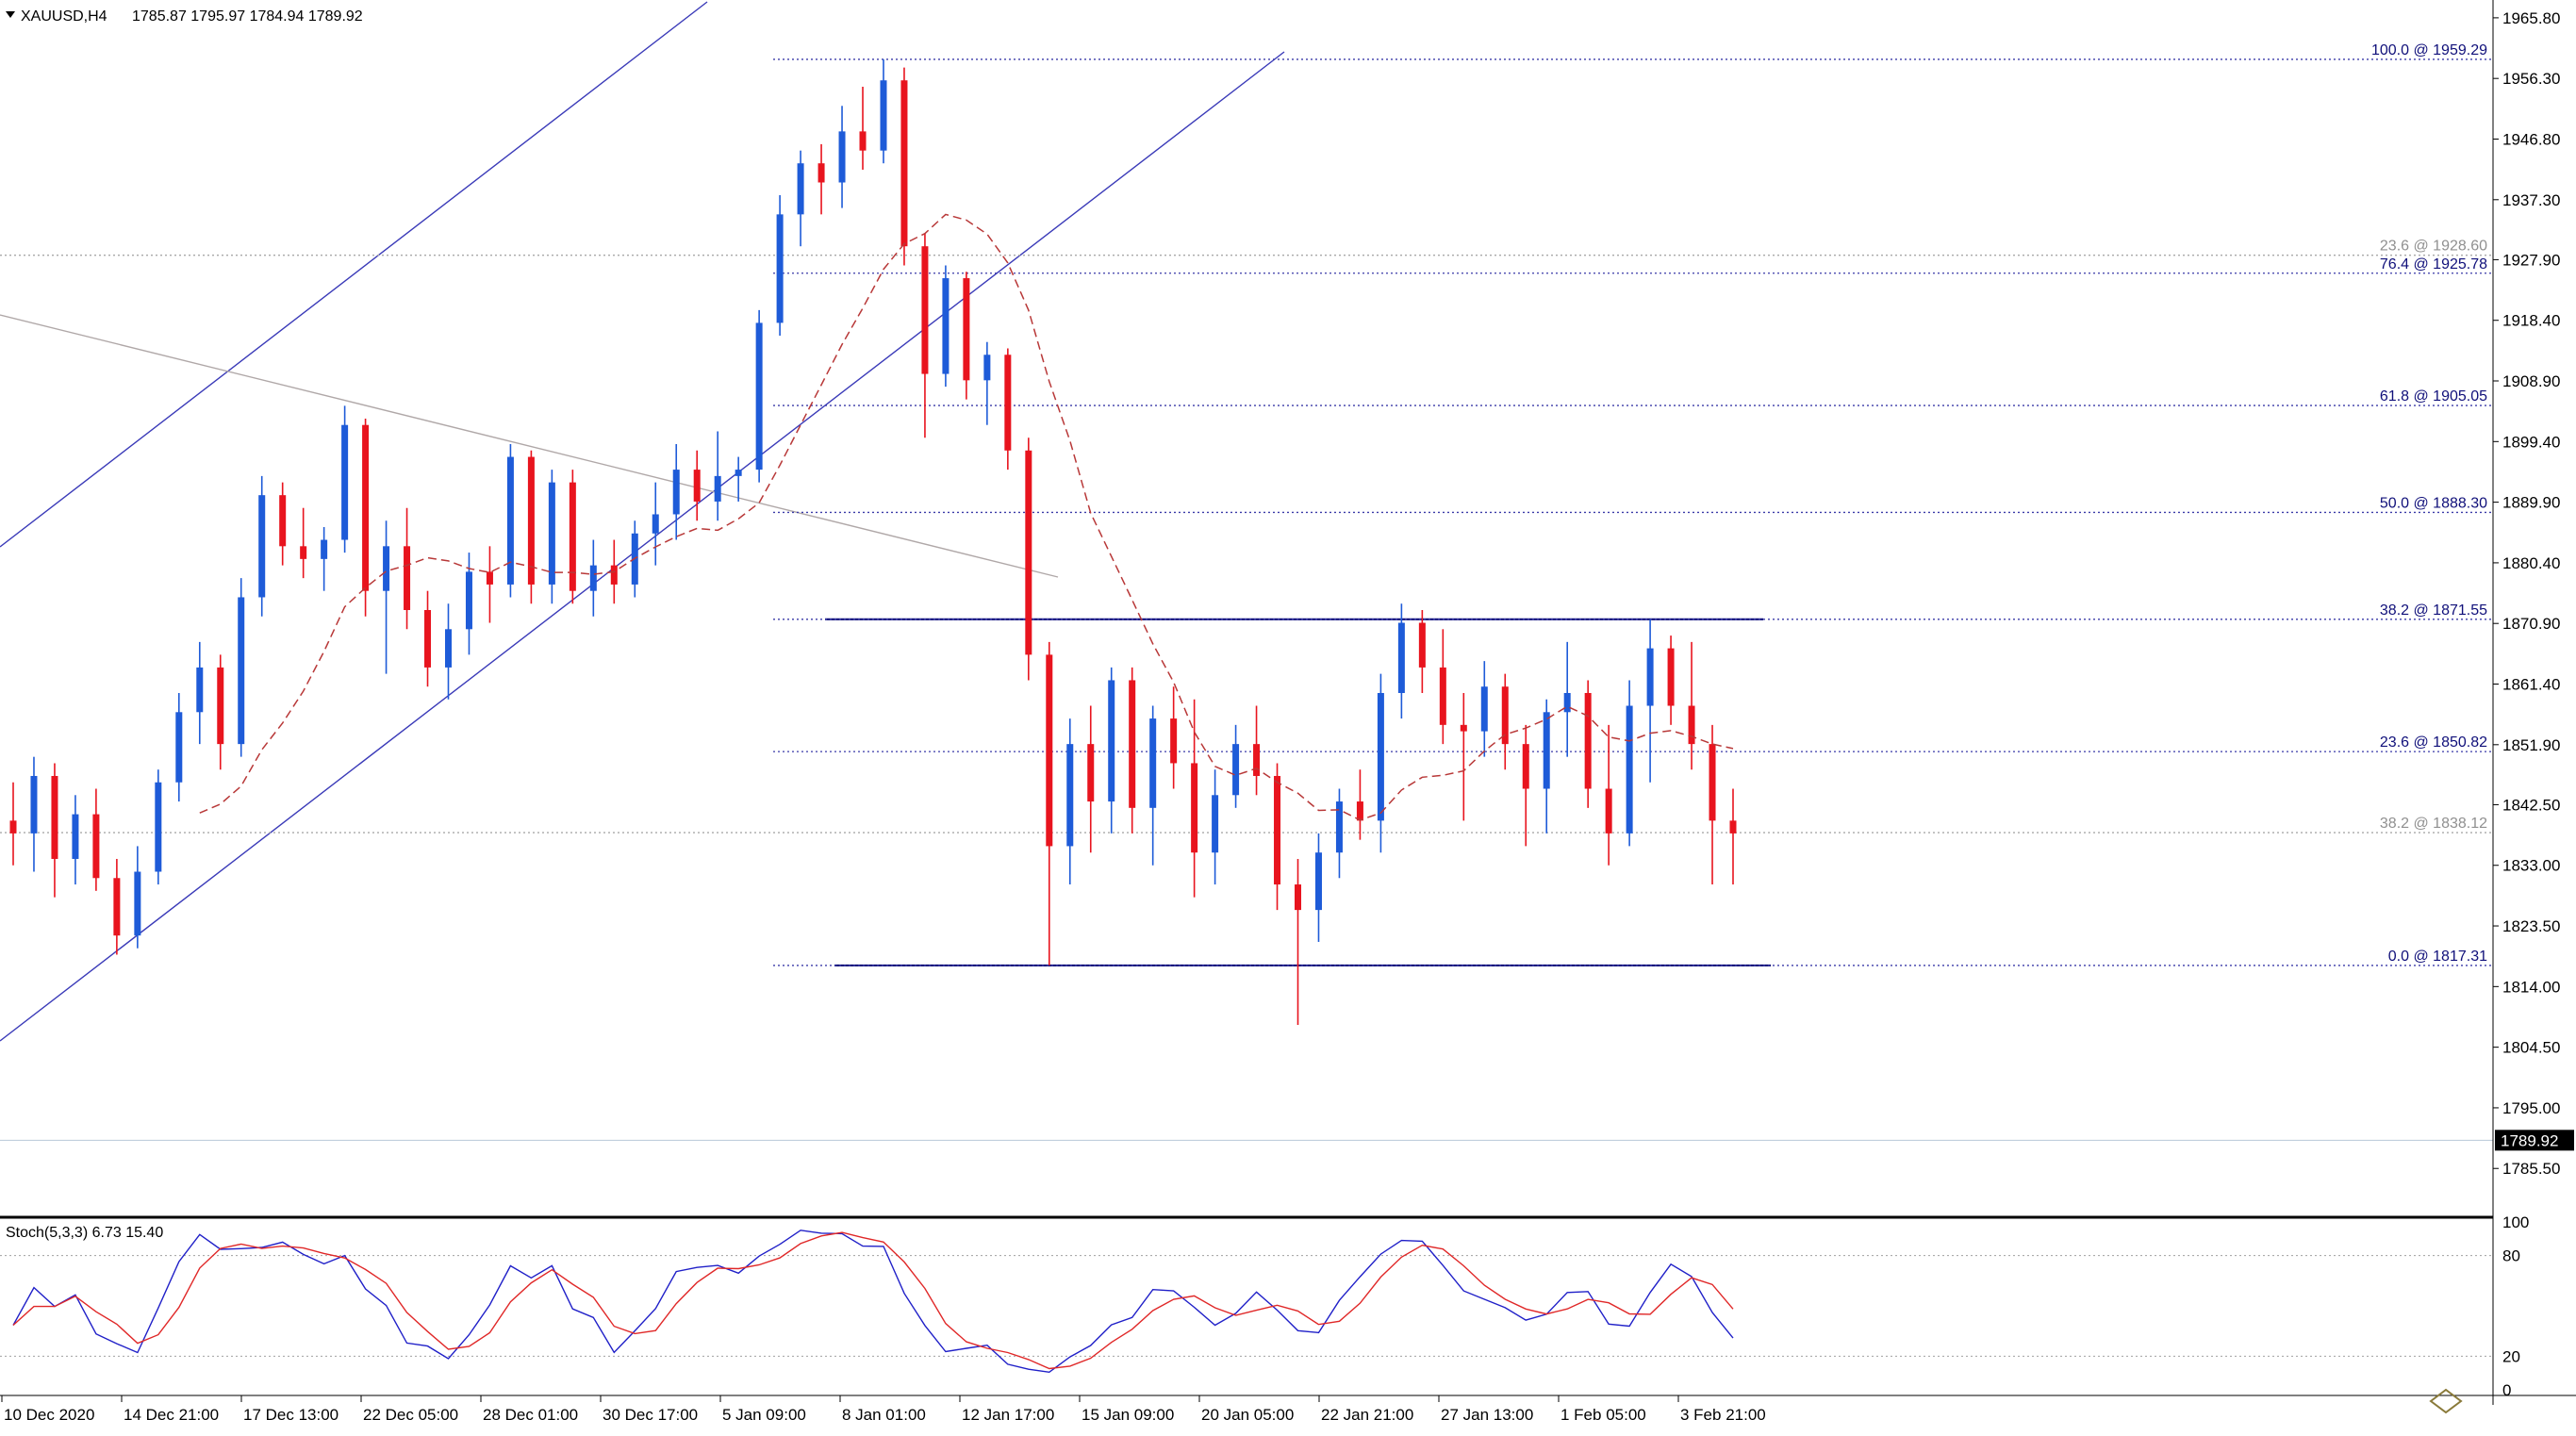 This screenshot has width=2576, height=1436. What do you see at coordinates (2429, 50) in the screenshot?
I see `fib-level-label: 100.0 @ 1959.29` at bounding box center [2429, 50].